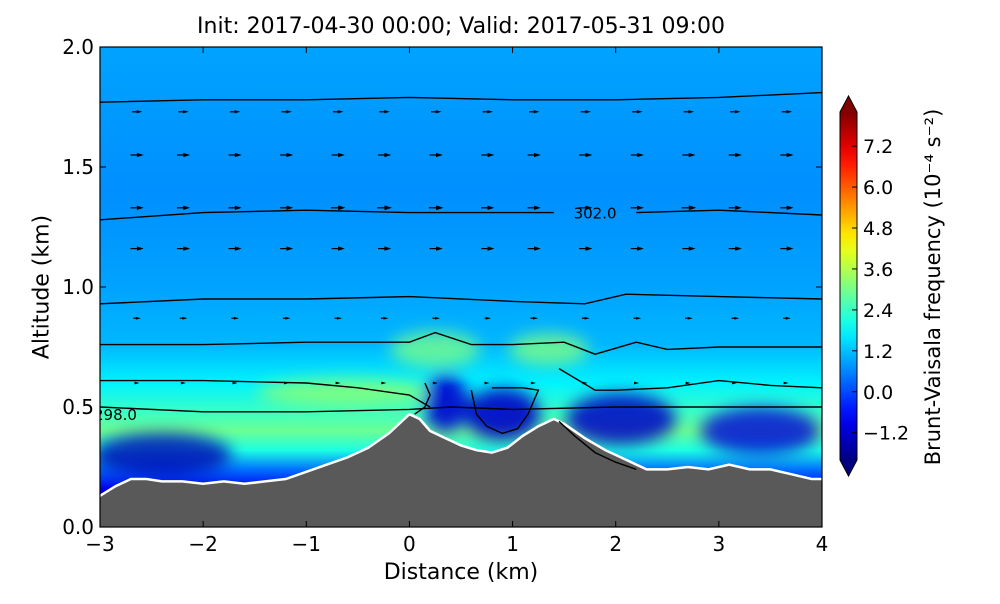 The width and height of the screenshot is (1000, 604). Describe the element at coordinates (306, 544) in the screenshot. I see `x-tick-label: −1` at that location.